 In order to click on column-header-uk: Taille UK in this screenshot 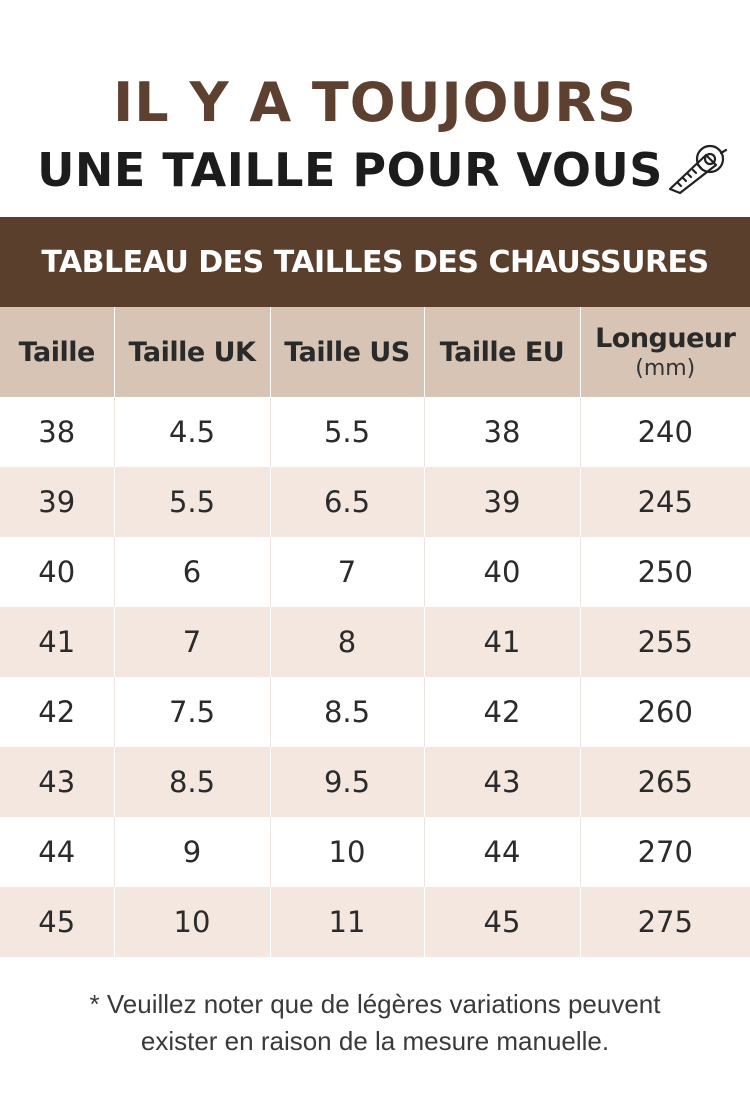, I will do `click(192, 352)`.